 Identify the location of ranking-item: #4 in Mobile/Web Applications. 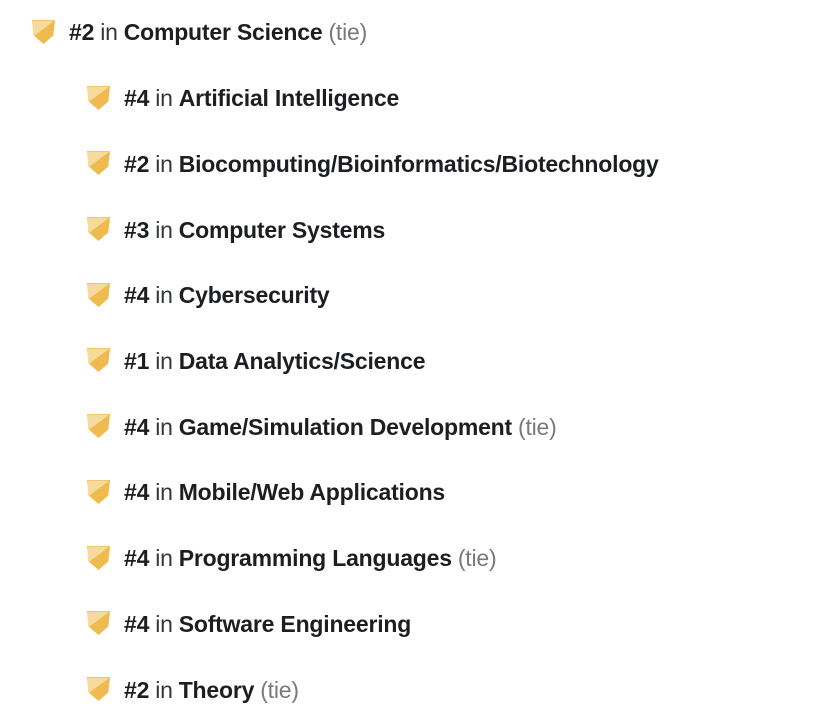
(406, 493).